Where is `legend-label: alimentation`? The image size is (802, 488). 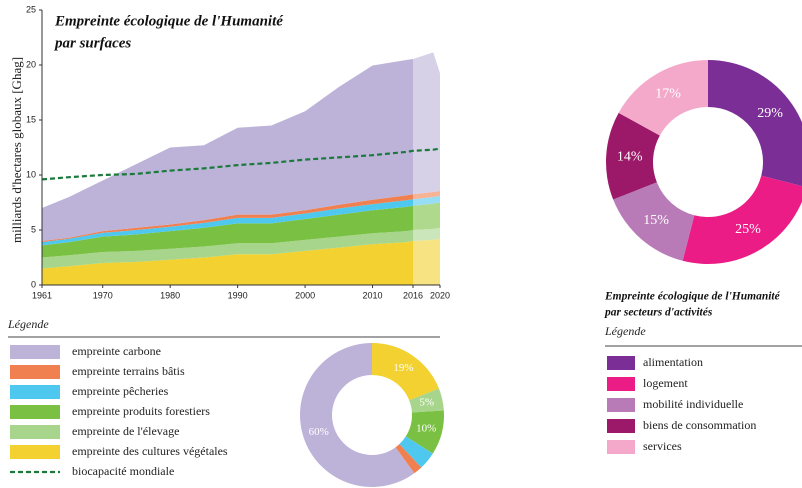
legend-label: alimentation is located at coordinates (673, 362).